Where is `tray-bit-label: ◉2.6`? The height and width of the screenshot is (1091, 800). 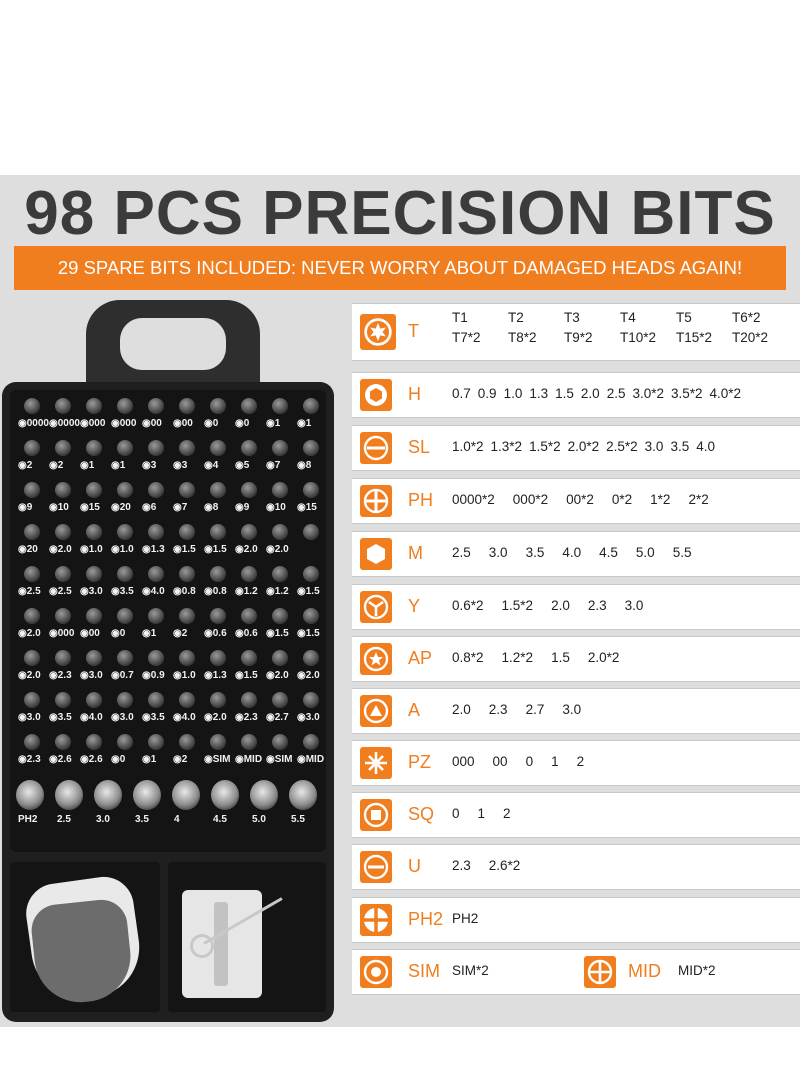 tray-bit-label: ◉2.6 is located at coordinates (91, 759).